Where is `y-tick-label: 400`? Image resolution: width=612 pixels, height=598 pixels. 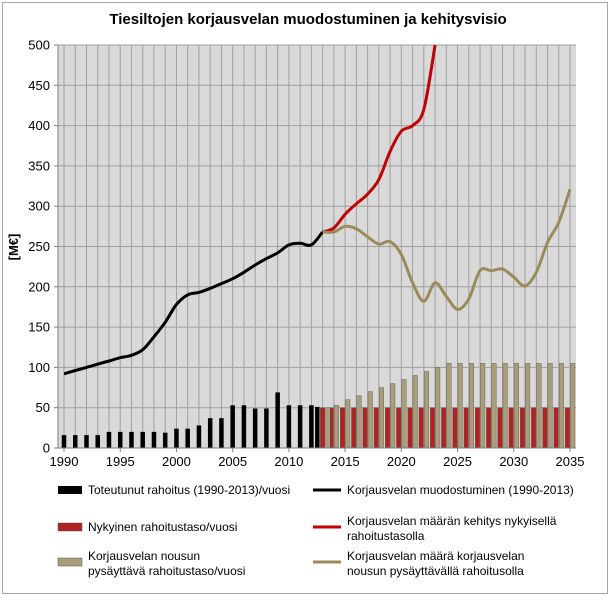
y-tick-label: 400 is located at coordinates (39, 125).